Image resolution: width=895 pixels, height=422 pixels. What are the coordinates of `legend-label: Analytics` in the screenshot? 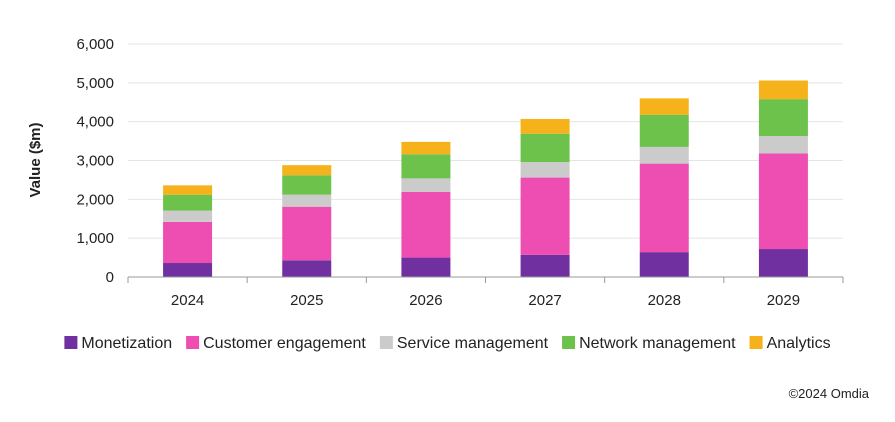 It's located at (799, 343).